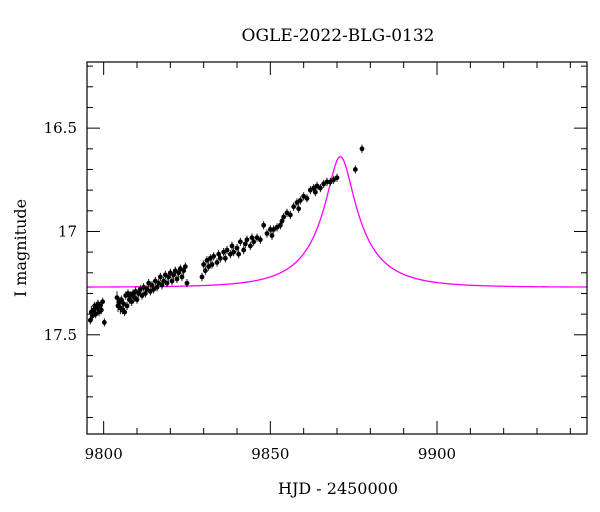  Describe the element at coordinates (60, 128) in the screenshot. I see `y-tick-label: 16.5` at that location.